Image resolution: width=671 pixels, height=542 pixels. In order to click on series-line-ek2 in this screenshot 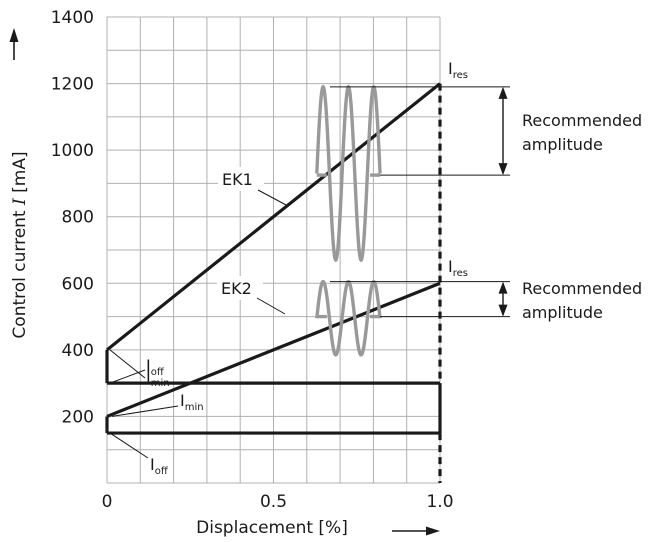, I will do `click(273, 349)`.